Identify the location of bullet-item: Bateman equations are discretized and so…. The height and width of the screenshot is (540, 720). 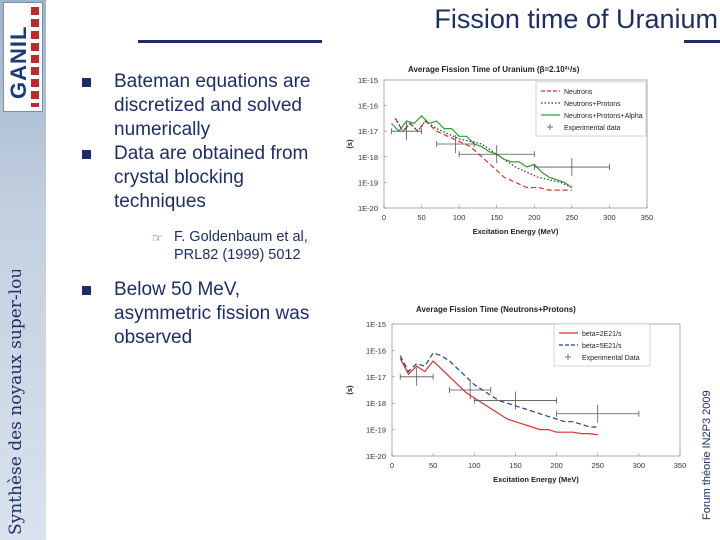
(202, 106).